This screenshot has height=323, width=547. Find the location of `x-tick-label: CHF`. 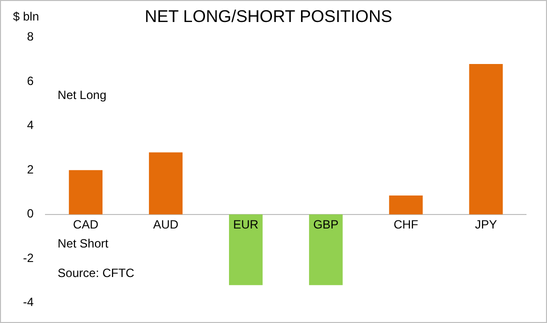

x-tick-label: CHF is located at coordinates (406, 225).